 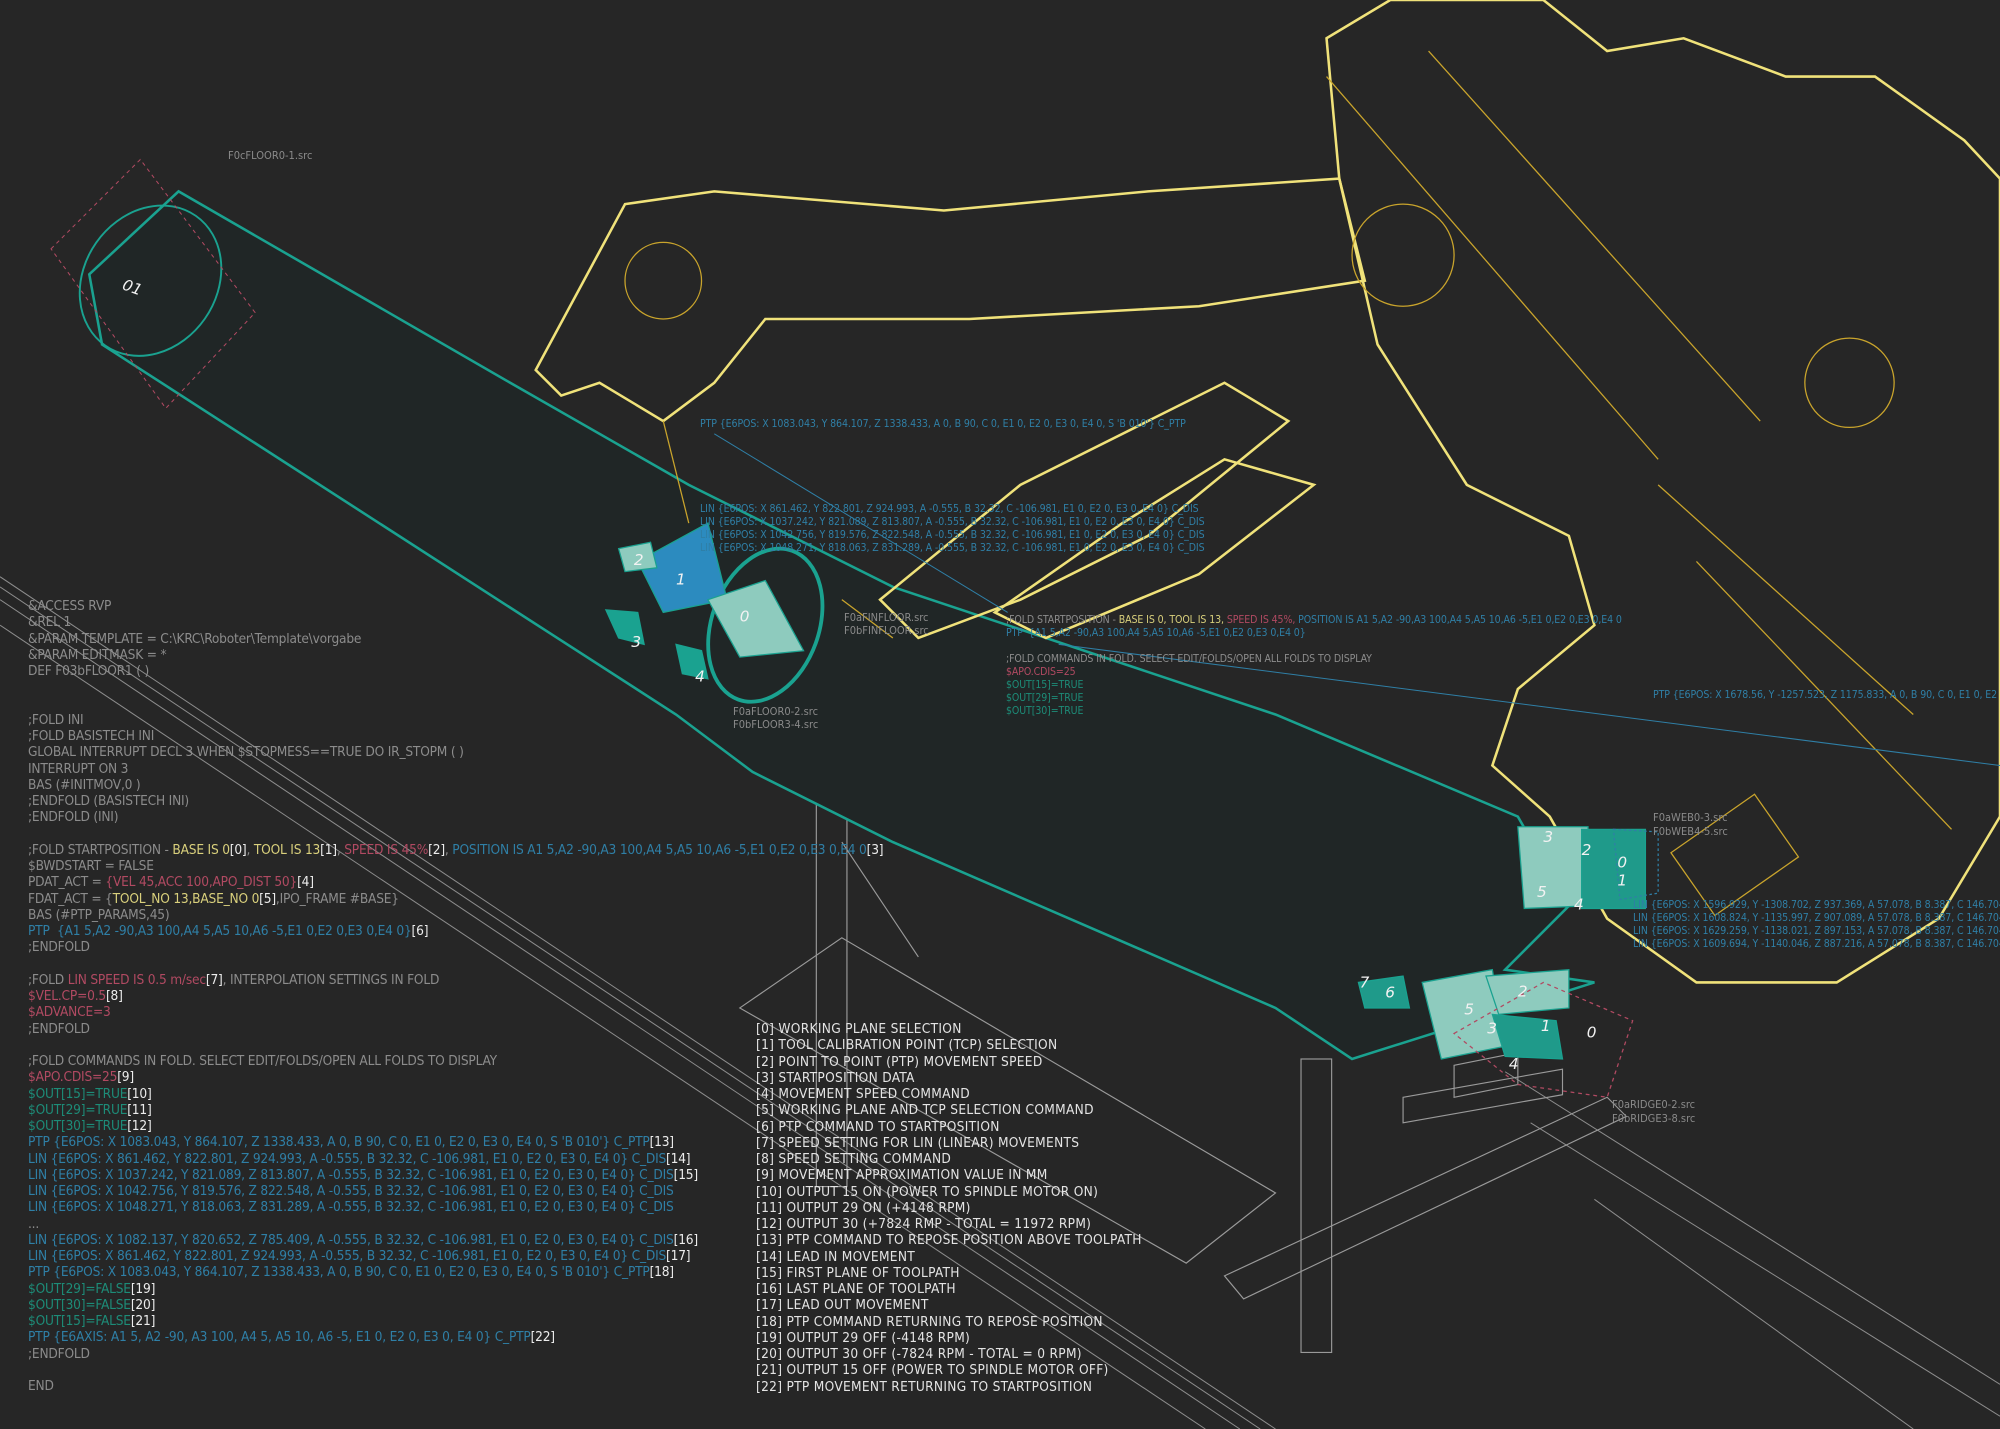 What do you see at coordinates (455, 1126) in the screenshot?
I see `code-line: $OUT[30]=TRUE[12]` at bounding box center [455, 1126].